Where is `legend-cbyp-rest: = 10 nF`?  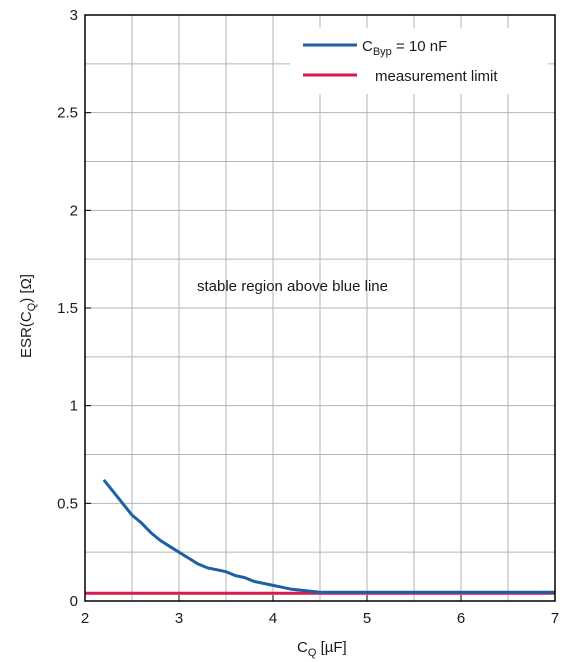 legend-cbyp-rest: = 10 nF is located at coordinates (419, 46).